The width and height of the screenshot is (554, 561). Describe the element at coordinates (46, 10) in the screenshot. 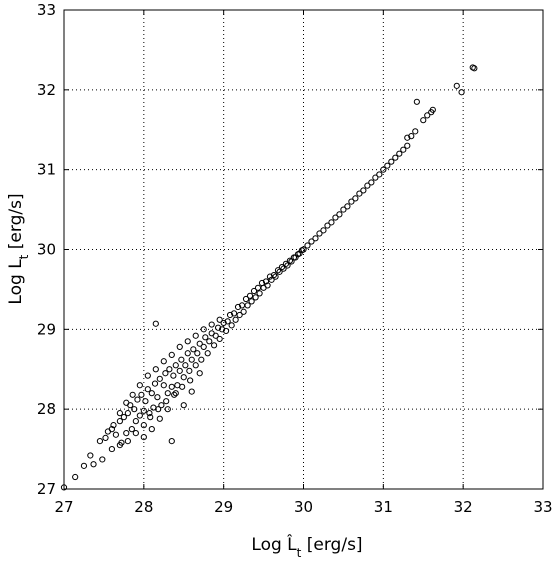

I see `y-tick-label: 33` at that location.